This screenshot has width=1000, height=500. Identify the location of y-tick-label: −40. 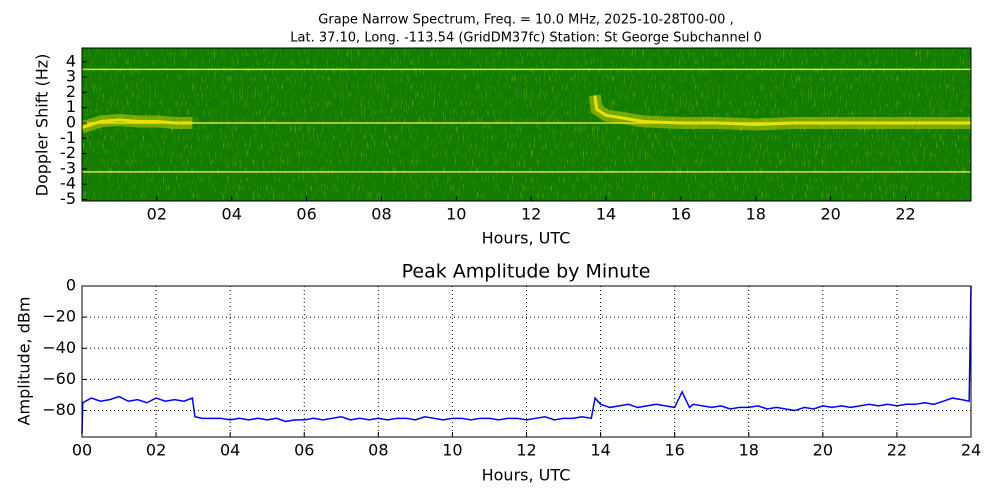
(59, 347).